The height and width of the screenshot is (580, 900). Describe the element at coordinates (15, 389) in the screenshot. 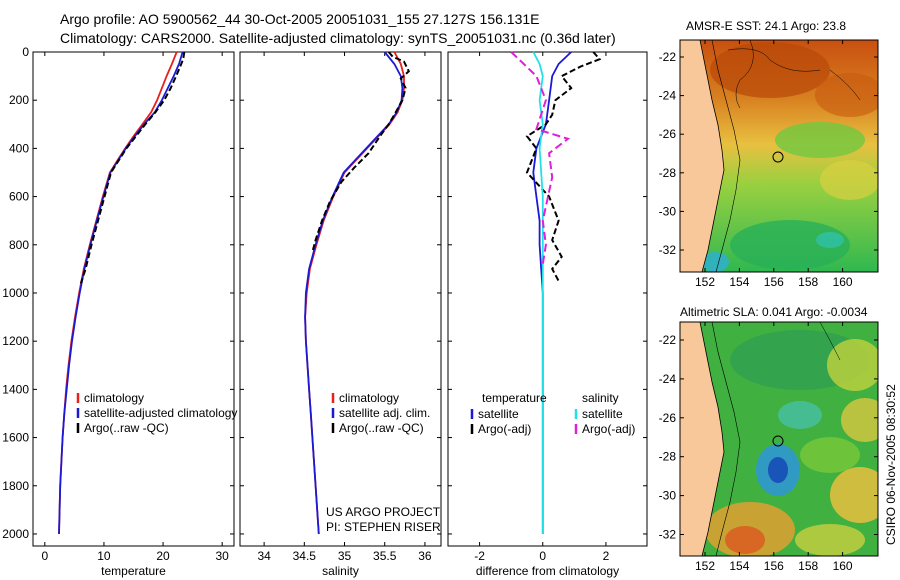

I see `depth-tick-label: 1400` at that location.